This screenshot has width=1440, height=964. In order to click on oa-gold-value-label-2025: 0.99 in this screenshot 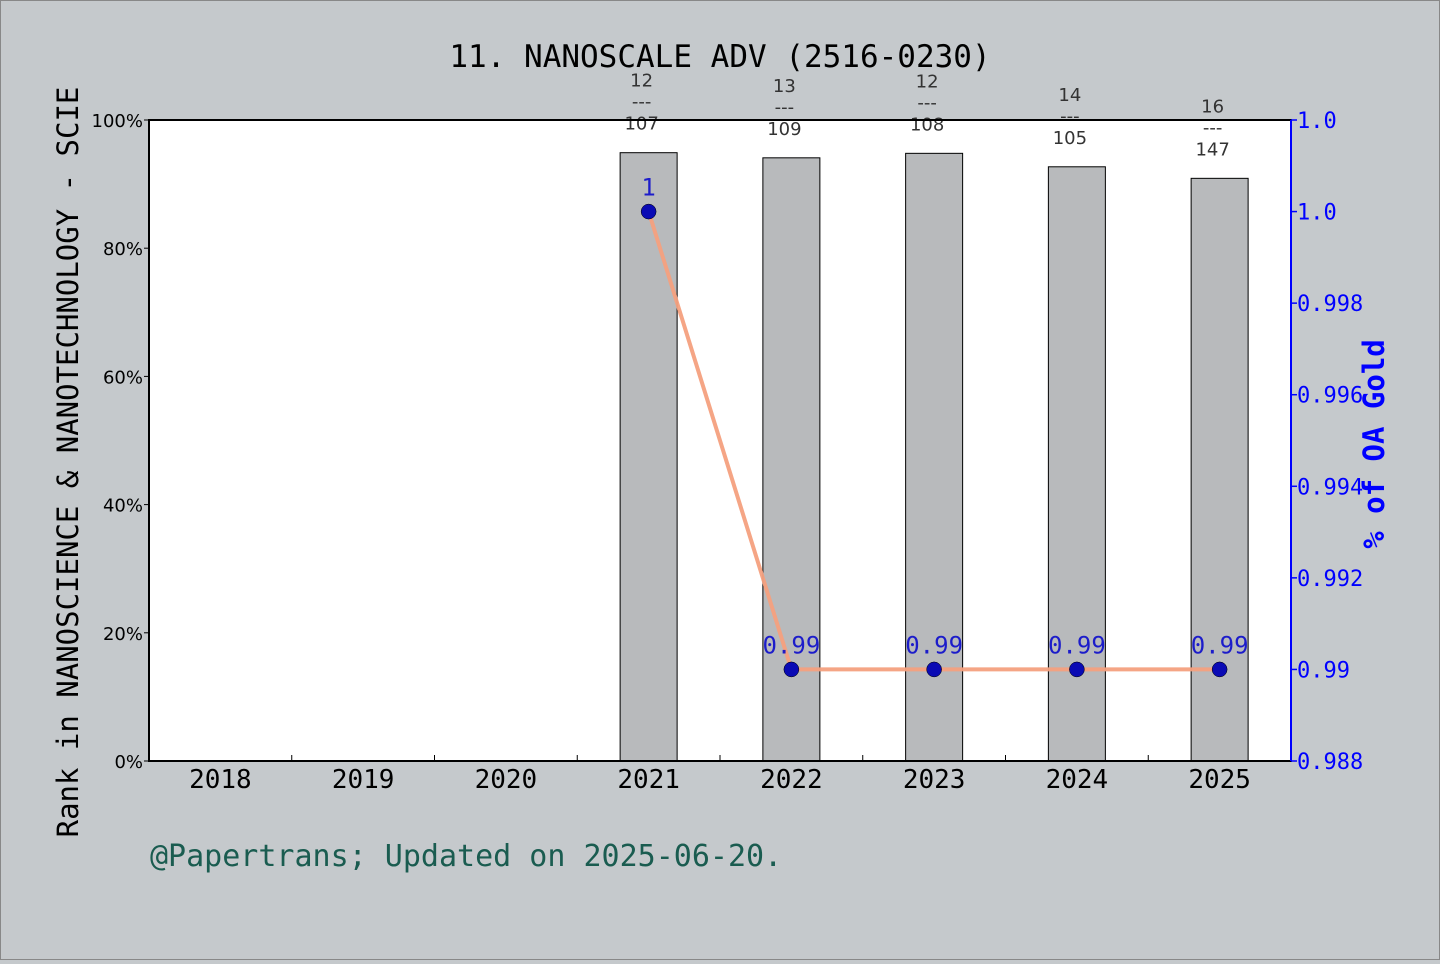, I will do `click(1220, 645)`.